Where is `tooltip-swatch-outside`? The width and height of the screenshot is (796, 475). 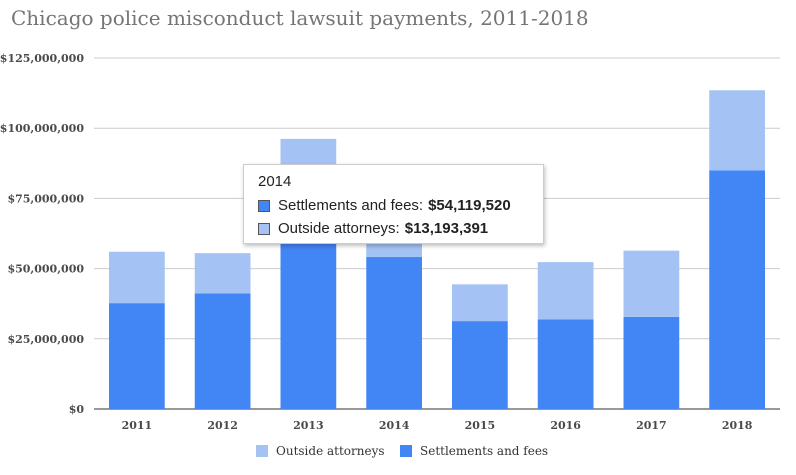
tooltip-swatch-outside is located at coordinates (264, 228).